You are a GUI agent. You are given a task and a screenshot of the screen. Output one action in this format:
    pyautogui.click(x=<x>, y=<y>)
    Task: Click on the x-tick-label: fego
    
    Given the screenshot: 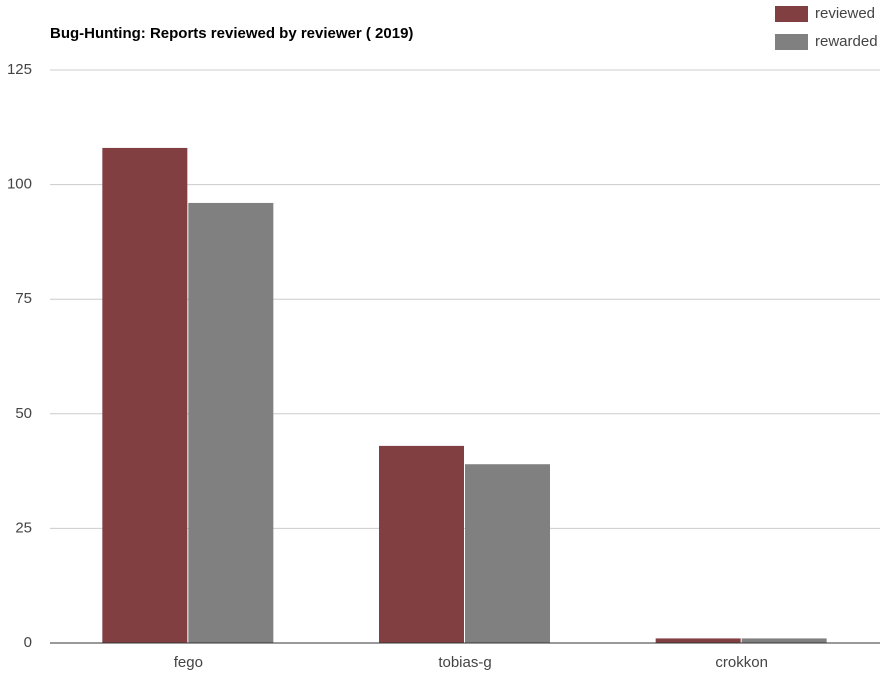 What is the action you would take?
    pyautogui.click(x=188, y=662)
    